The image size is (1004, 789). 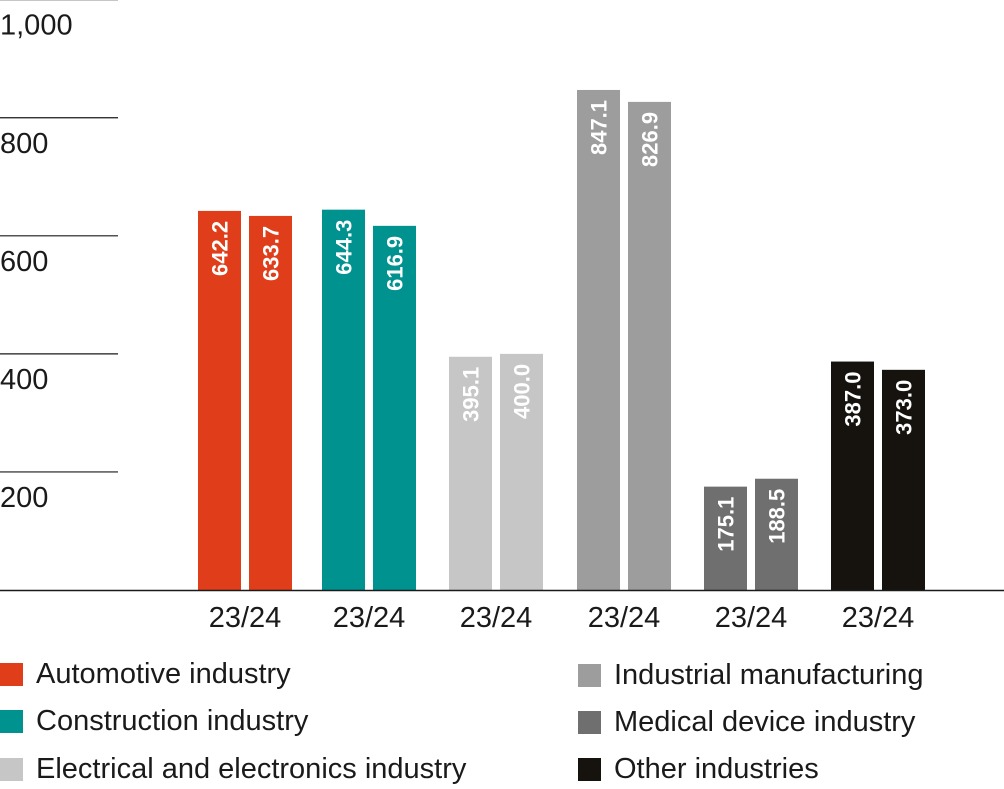 What do you see at coordinates (271, 253) in the screenshot?
I see `bar-data-label: 633.7` at bounding box center [271, 253].